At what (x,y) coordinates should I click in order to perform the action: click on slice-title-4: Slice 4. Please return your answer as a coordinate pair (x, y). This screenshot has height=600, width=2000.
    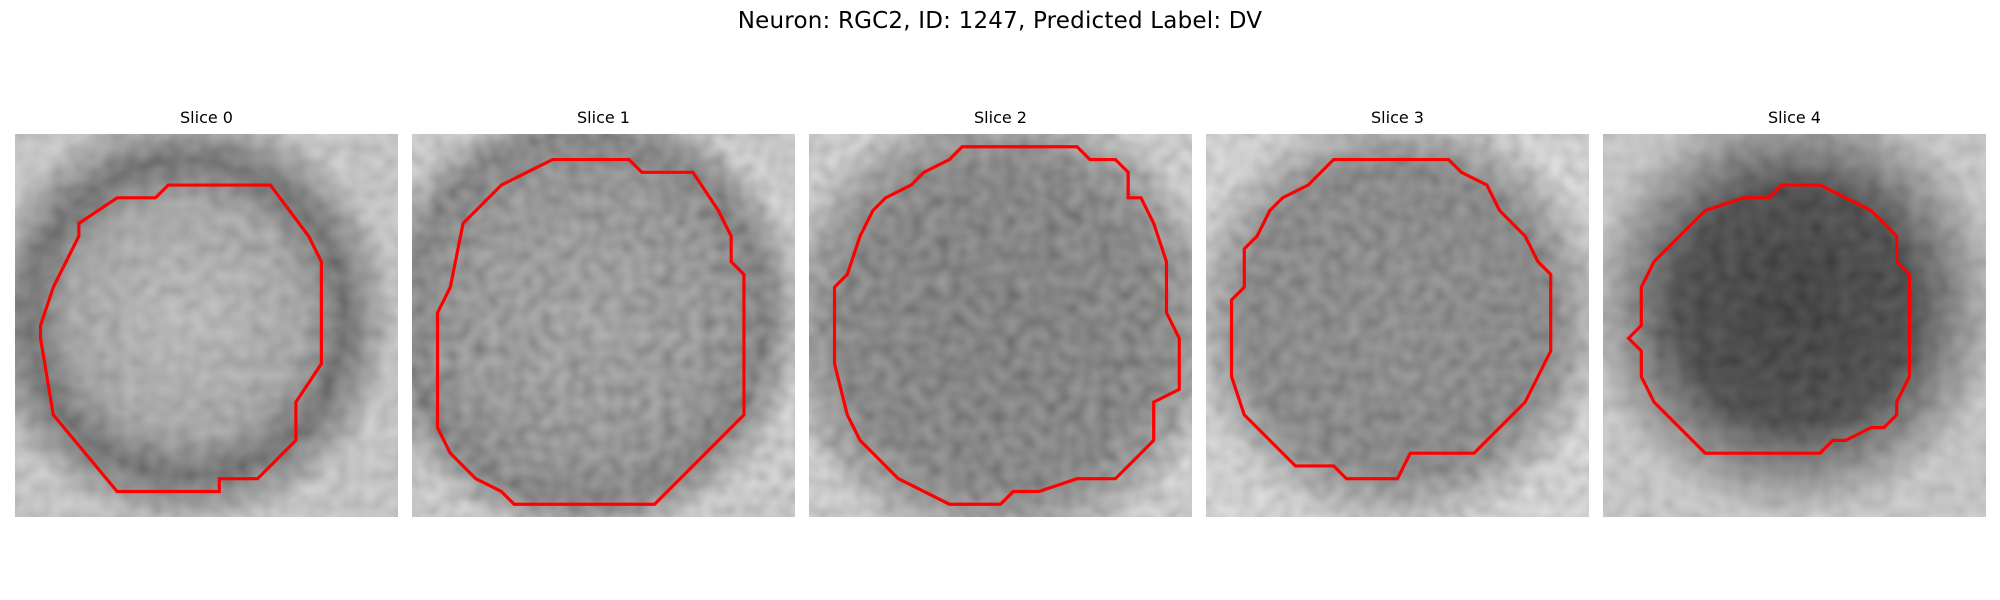
    Looking at the image, I should click on (1794, 117).